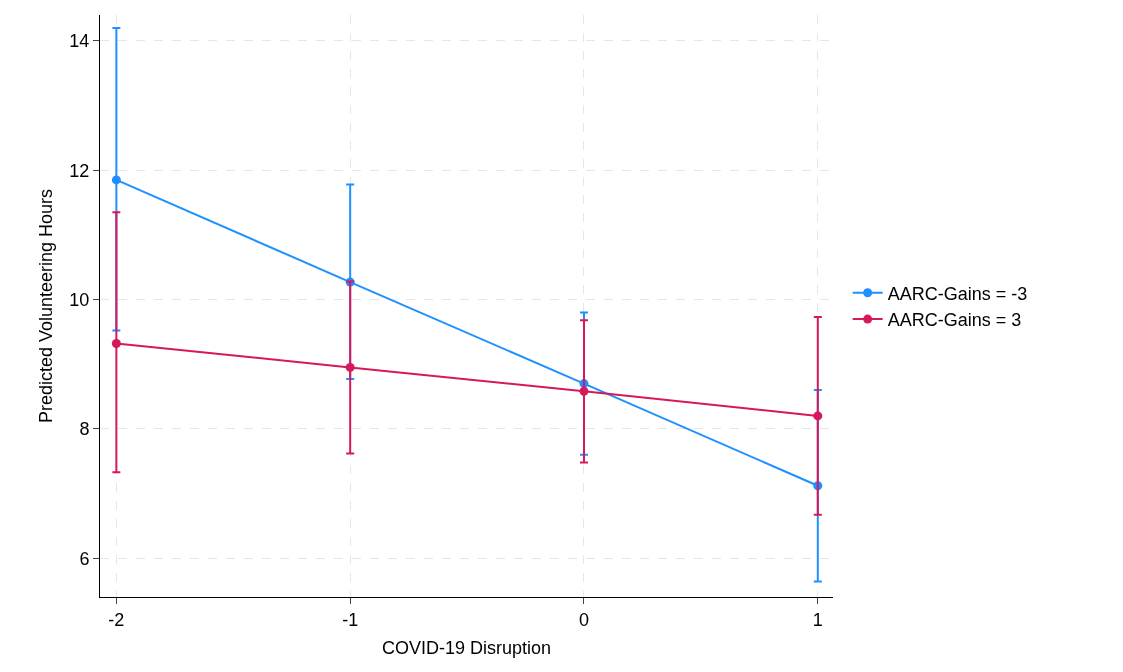  I want to click on x-tick-label: -1, so click(350, 619).